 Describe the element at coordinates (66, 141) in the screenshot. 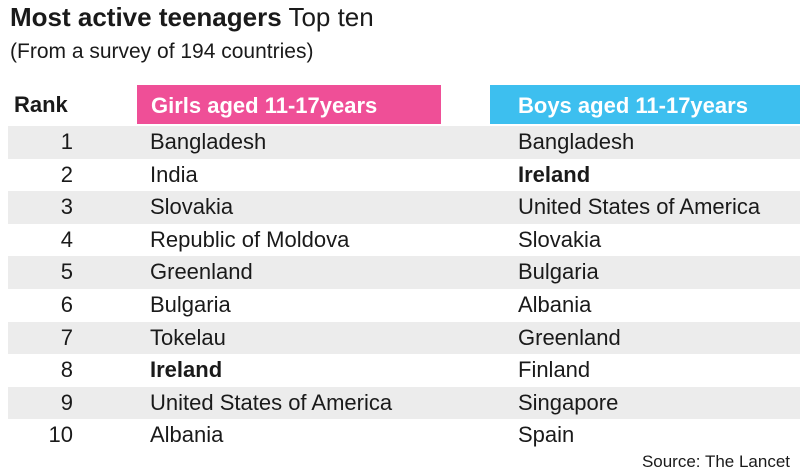

I see `rank-cell: 1` at that location.